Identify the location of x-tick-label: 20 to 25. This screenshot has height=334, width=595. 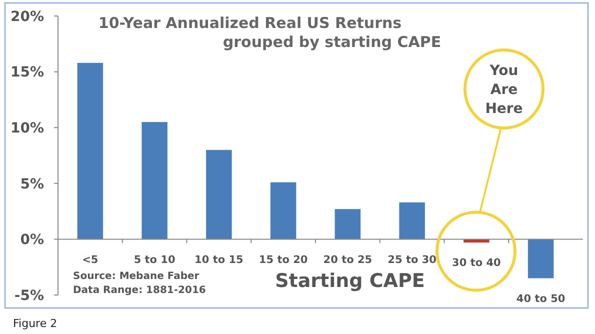
(347, 260).